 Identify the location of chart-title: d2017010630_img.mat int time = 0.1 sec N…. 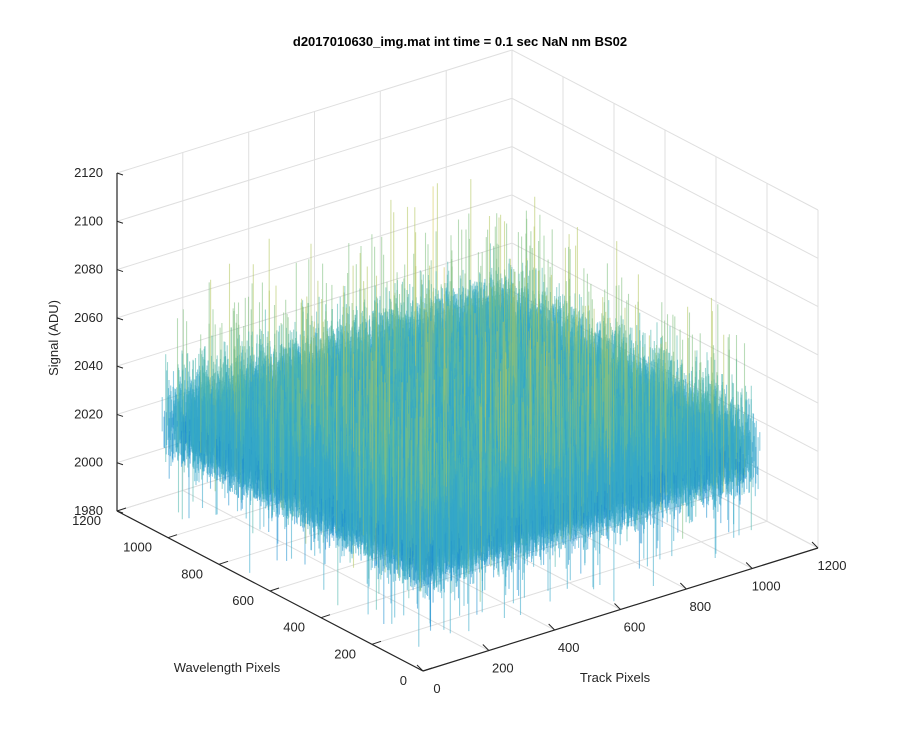
(460, 41).